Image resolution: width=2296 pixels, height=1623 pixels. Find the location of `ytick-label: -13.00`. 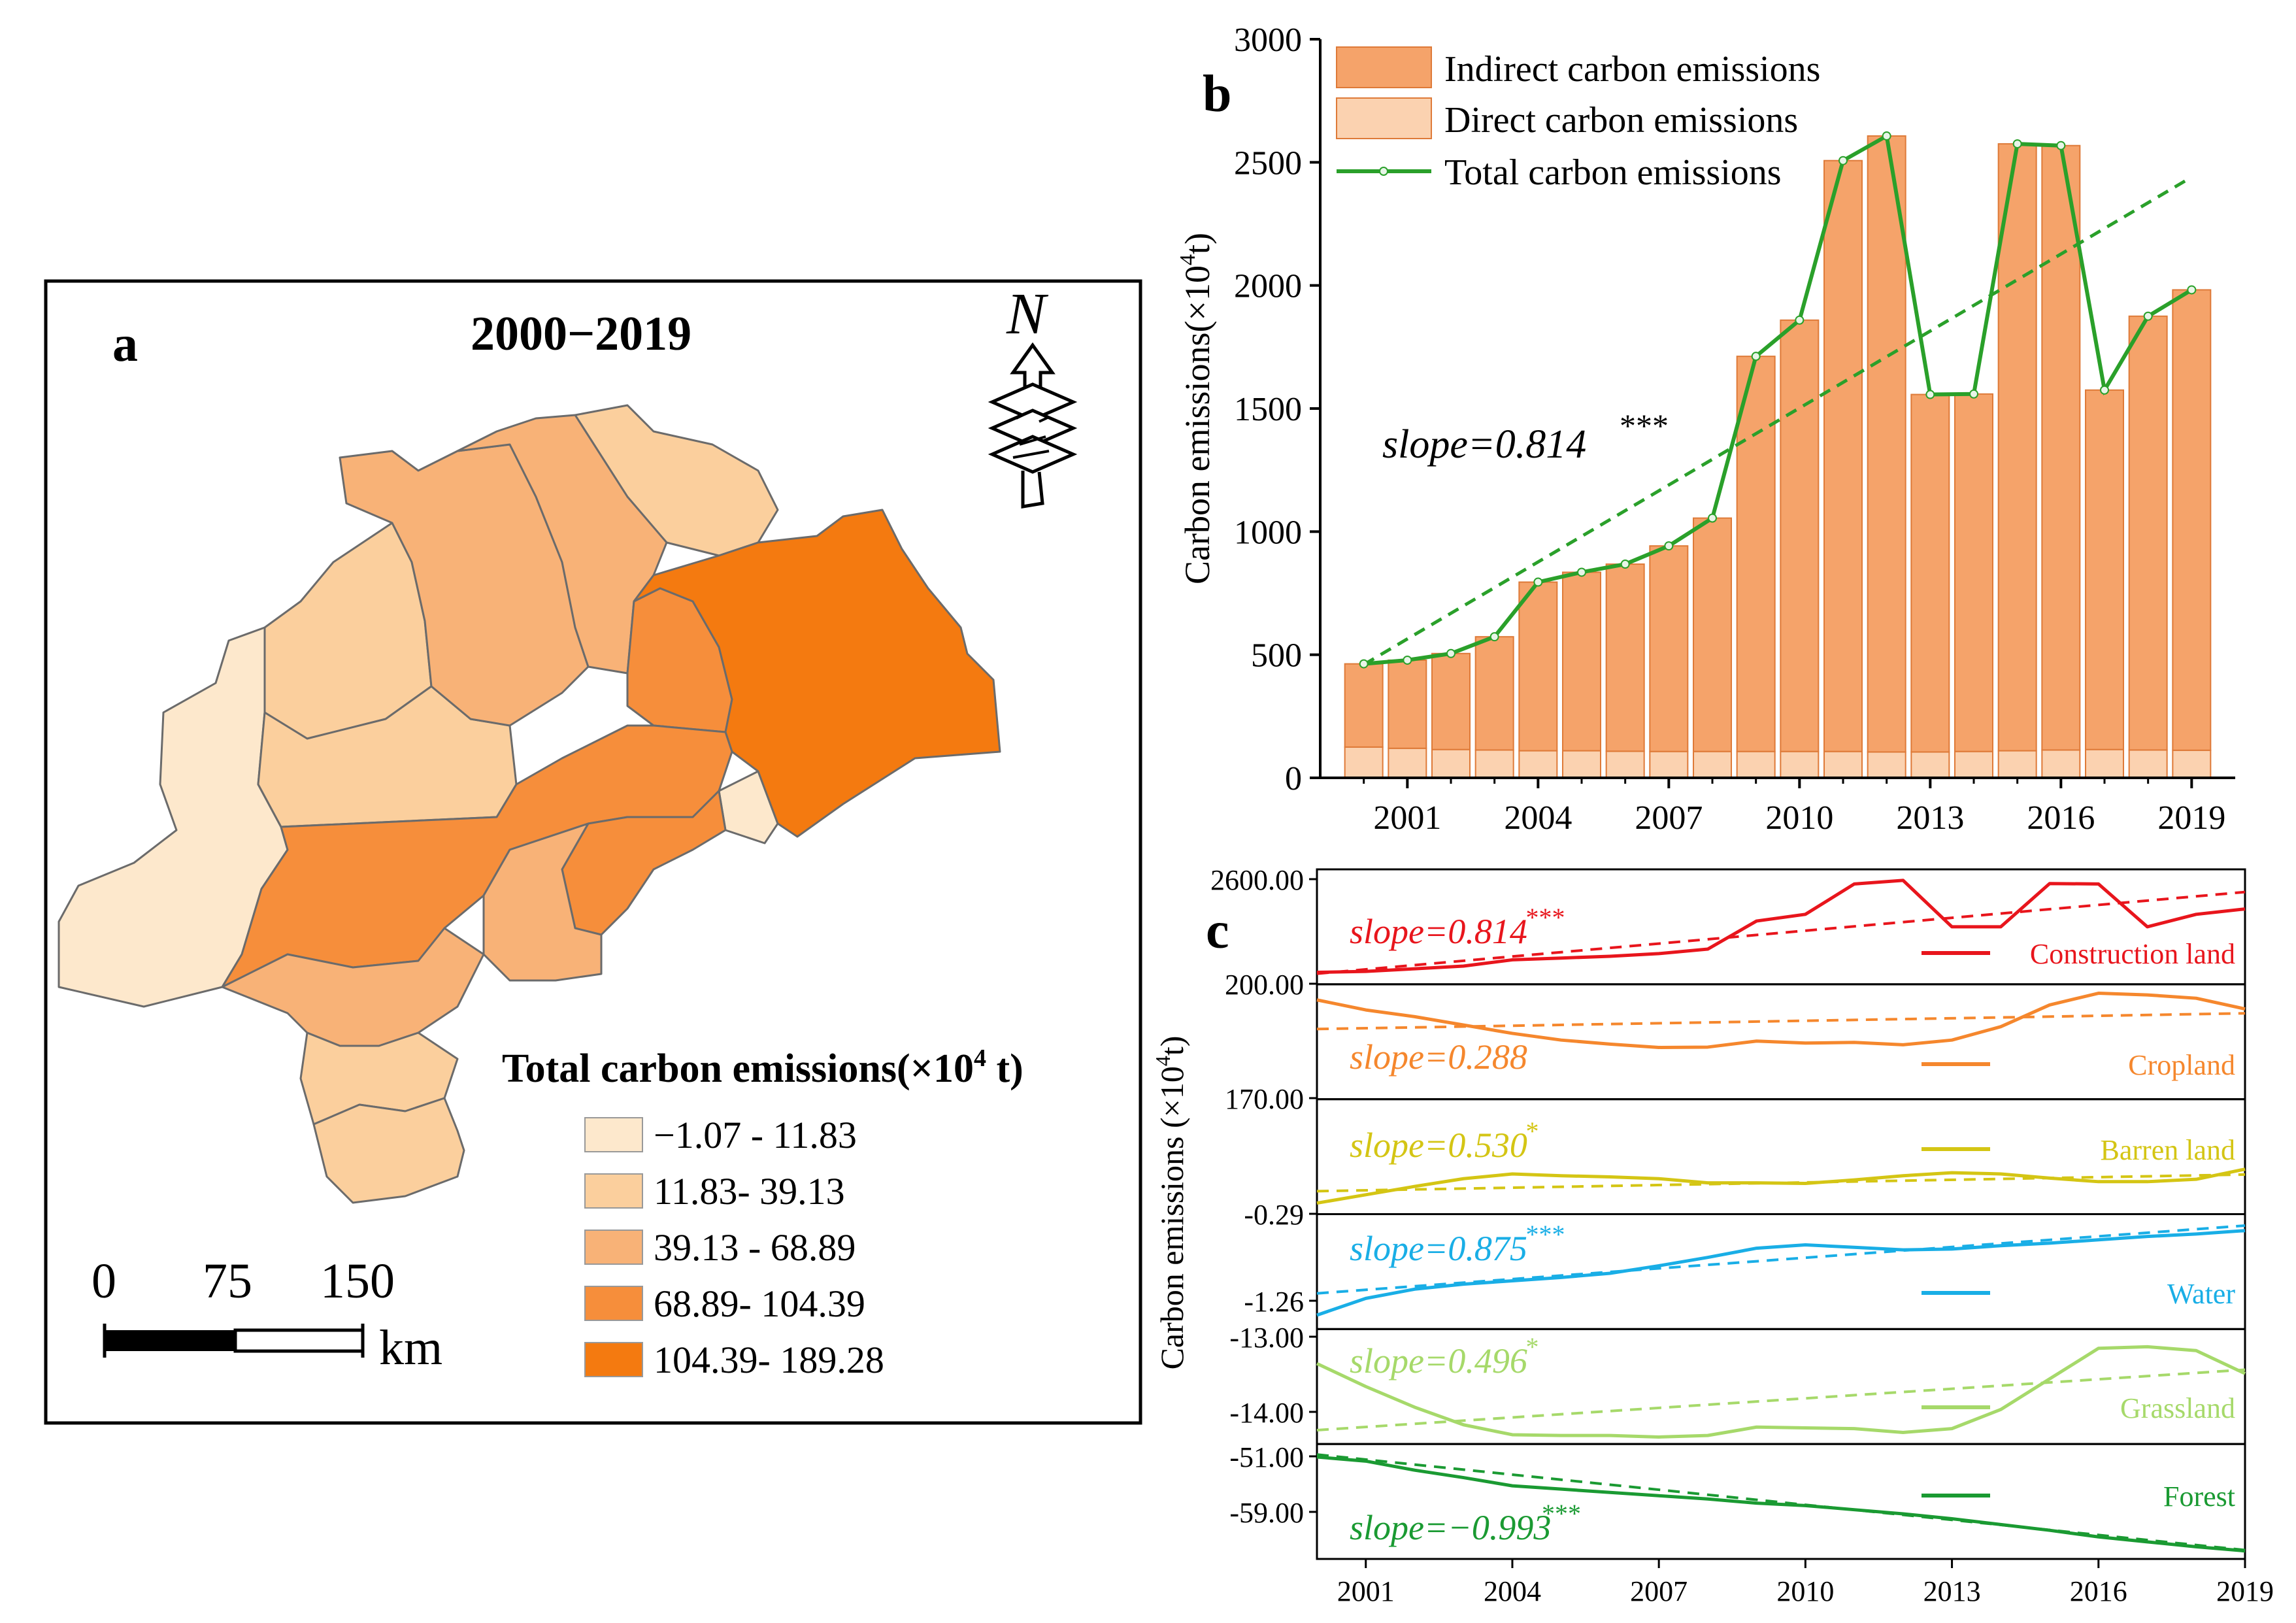

ytick-label: -13.00 is located at coordinates (1266, 1338).